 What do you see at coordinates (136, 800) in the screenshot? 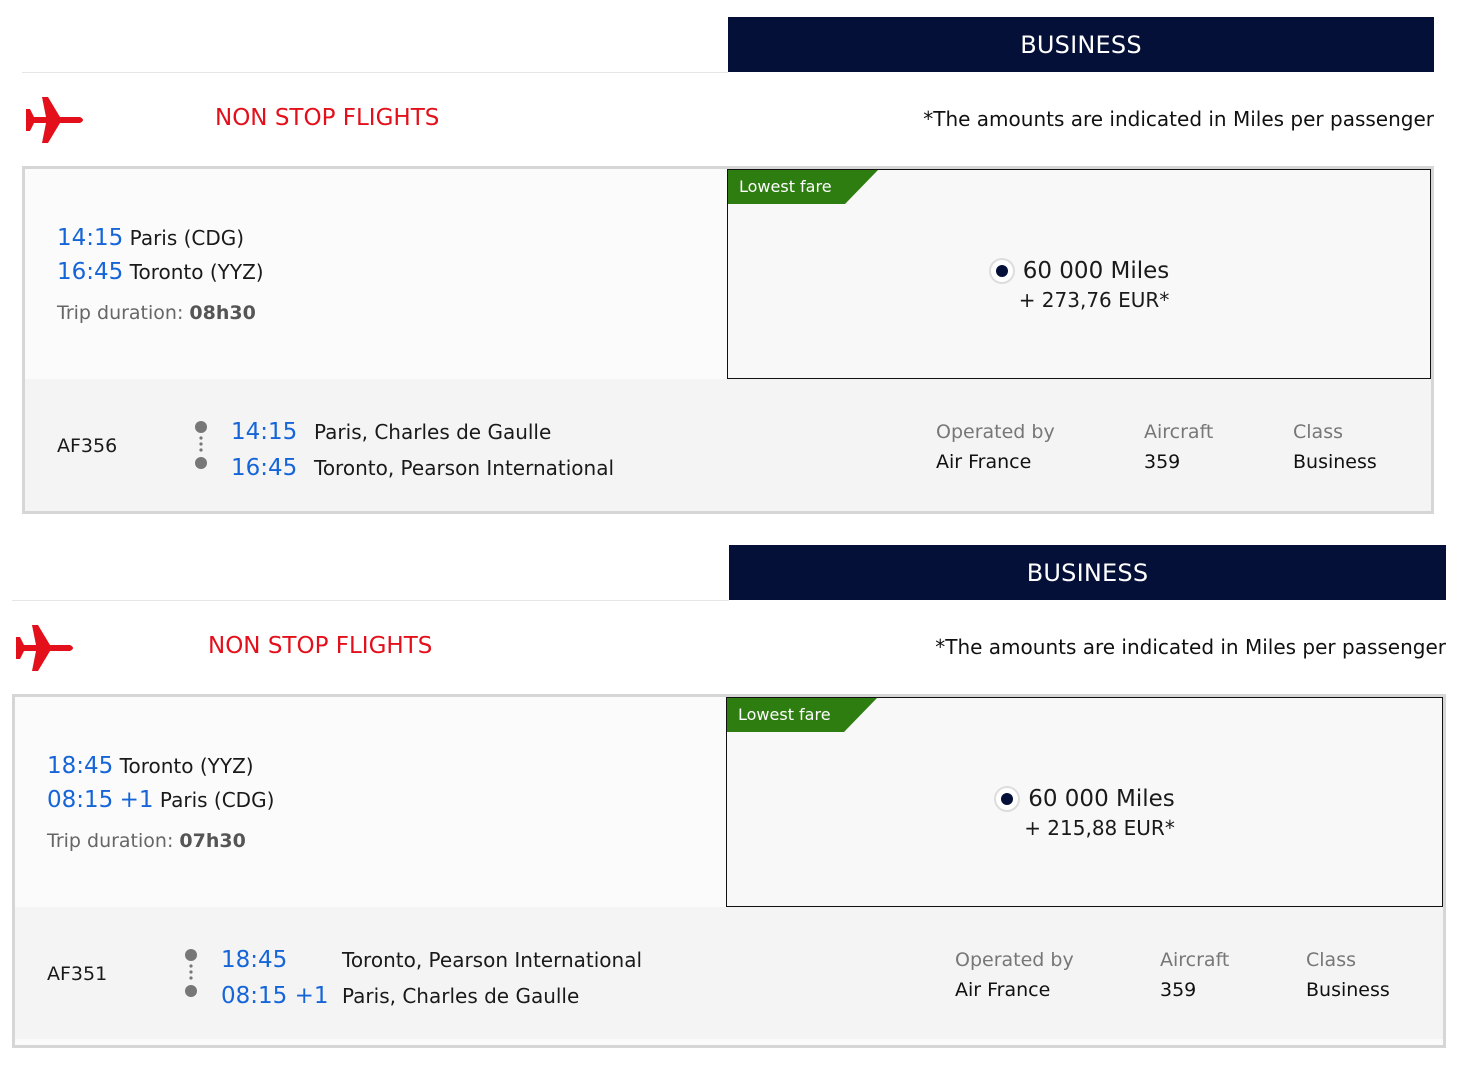
I see `arrival-day-offset: +1` at bounding box center [136, 800].